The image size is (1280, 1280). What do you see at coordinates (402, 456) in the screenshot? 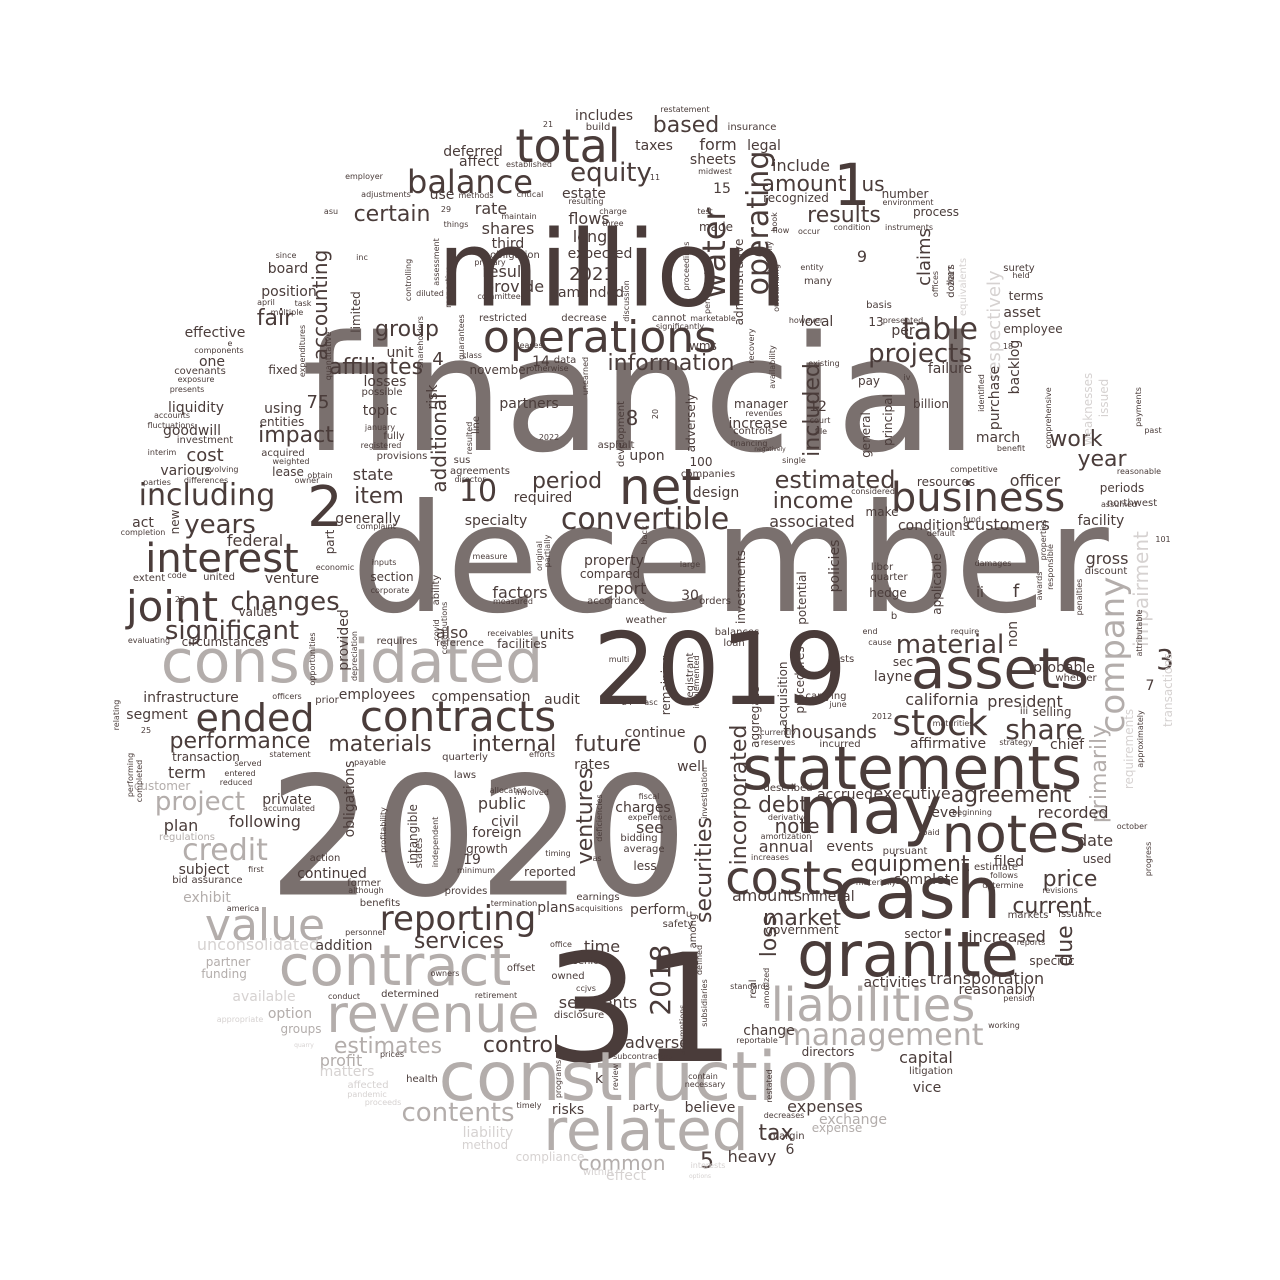
I see `word-provisions: provisions` at bounding box center [402, 456].